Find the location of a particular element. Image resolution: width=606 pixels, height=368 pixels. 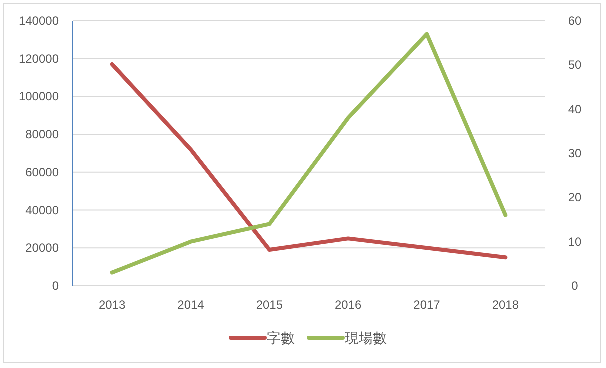

y2-tick-label: 60 is located at coordinates (575, 21).